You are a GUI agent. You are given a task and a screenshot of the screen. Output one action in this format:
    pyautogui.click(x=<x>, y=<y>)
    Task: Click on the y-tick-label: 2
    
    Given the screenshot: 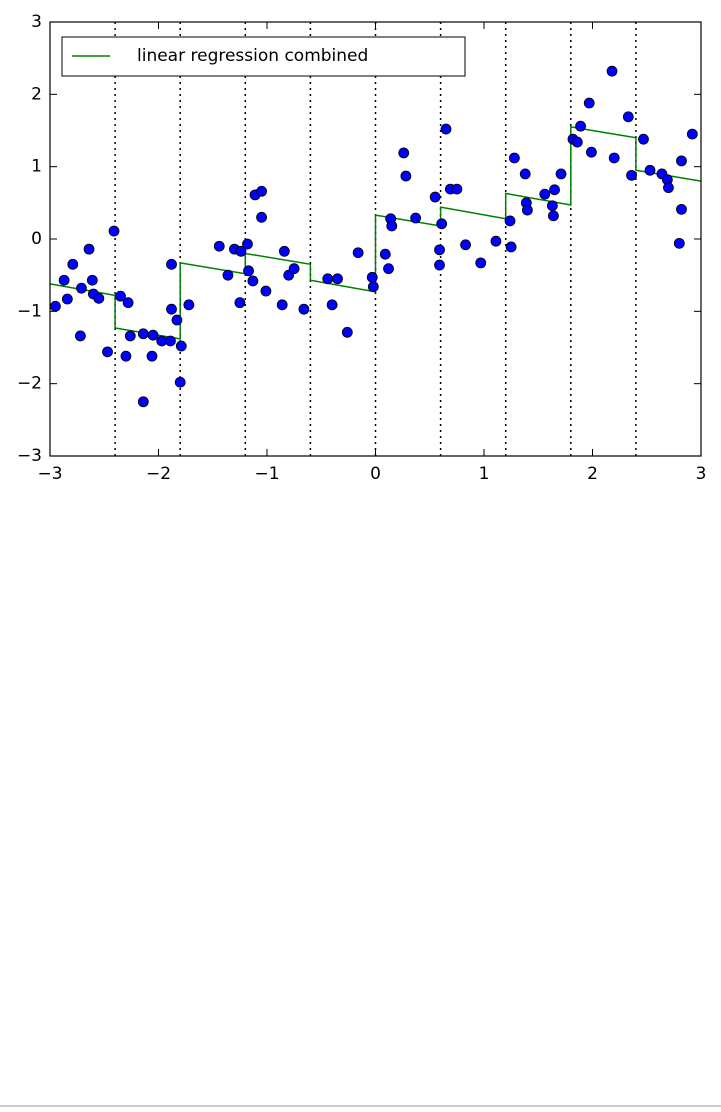 What is the action you would take?
    pyautogui.click(x=36, y=94)
    